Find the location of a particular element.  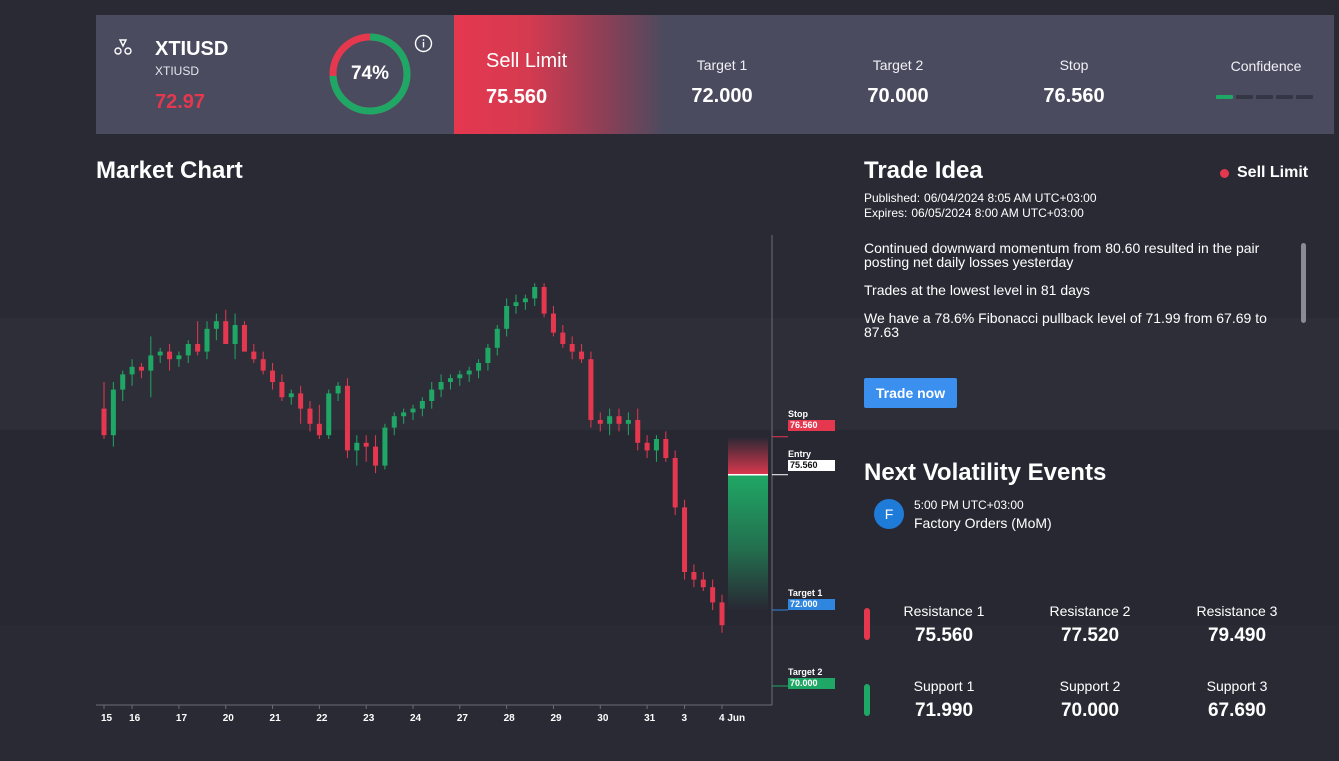

expires-line: Expires: 06/05/2024 8:00 AM UTC+03:00 is located at coordinates (974, 213).